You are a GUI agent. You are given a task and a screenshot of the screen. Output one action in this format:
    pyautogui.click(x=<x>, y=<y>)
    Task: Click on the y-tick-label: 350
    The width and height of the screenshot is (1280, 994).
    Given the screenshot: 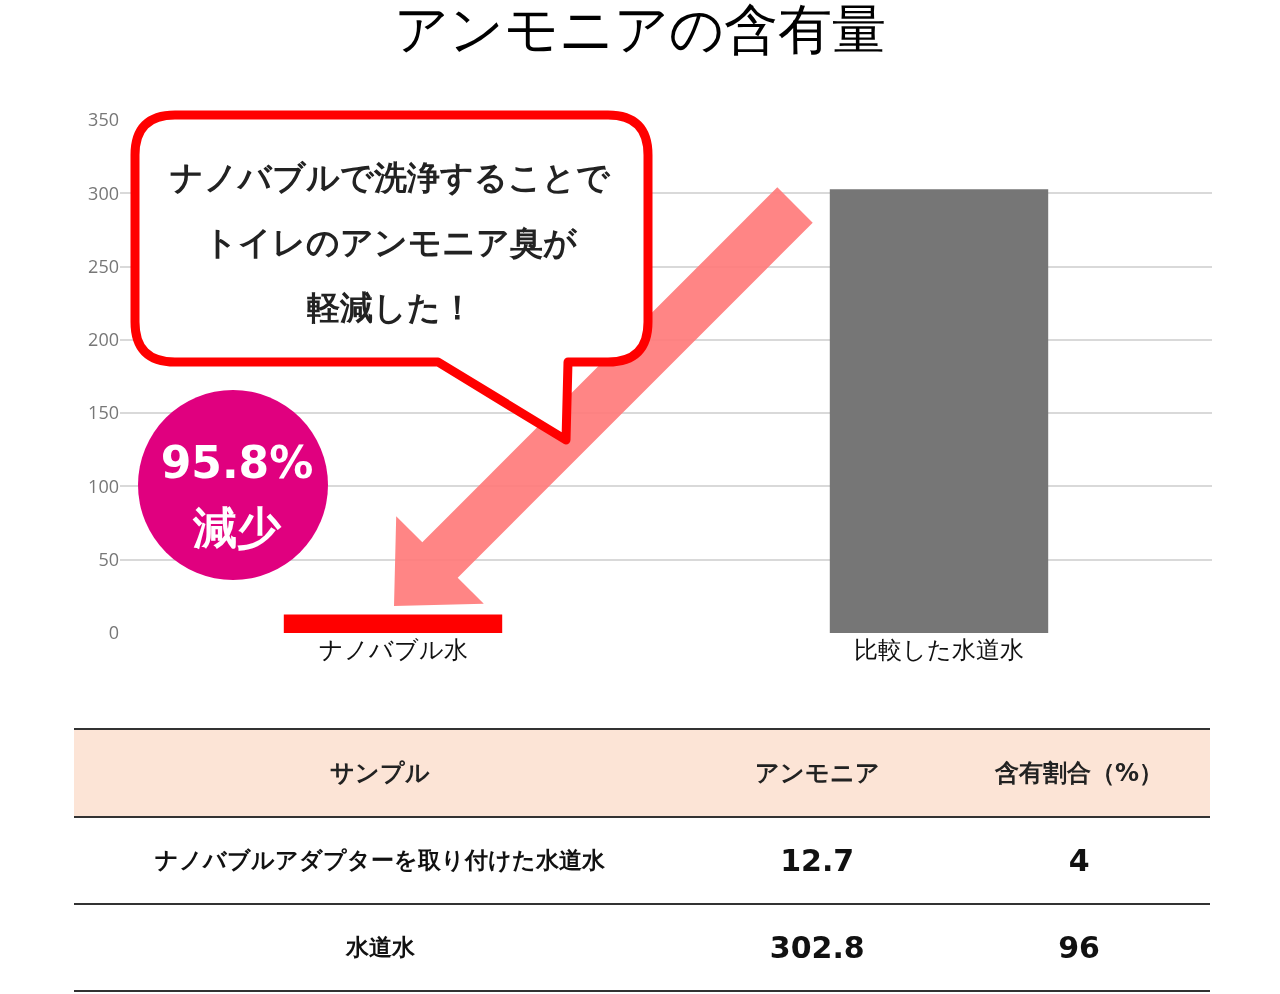 What is the action you would take?
    pyautogui.click(x=103, y=119)
    